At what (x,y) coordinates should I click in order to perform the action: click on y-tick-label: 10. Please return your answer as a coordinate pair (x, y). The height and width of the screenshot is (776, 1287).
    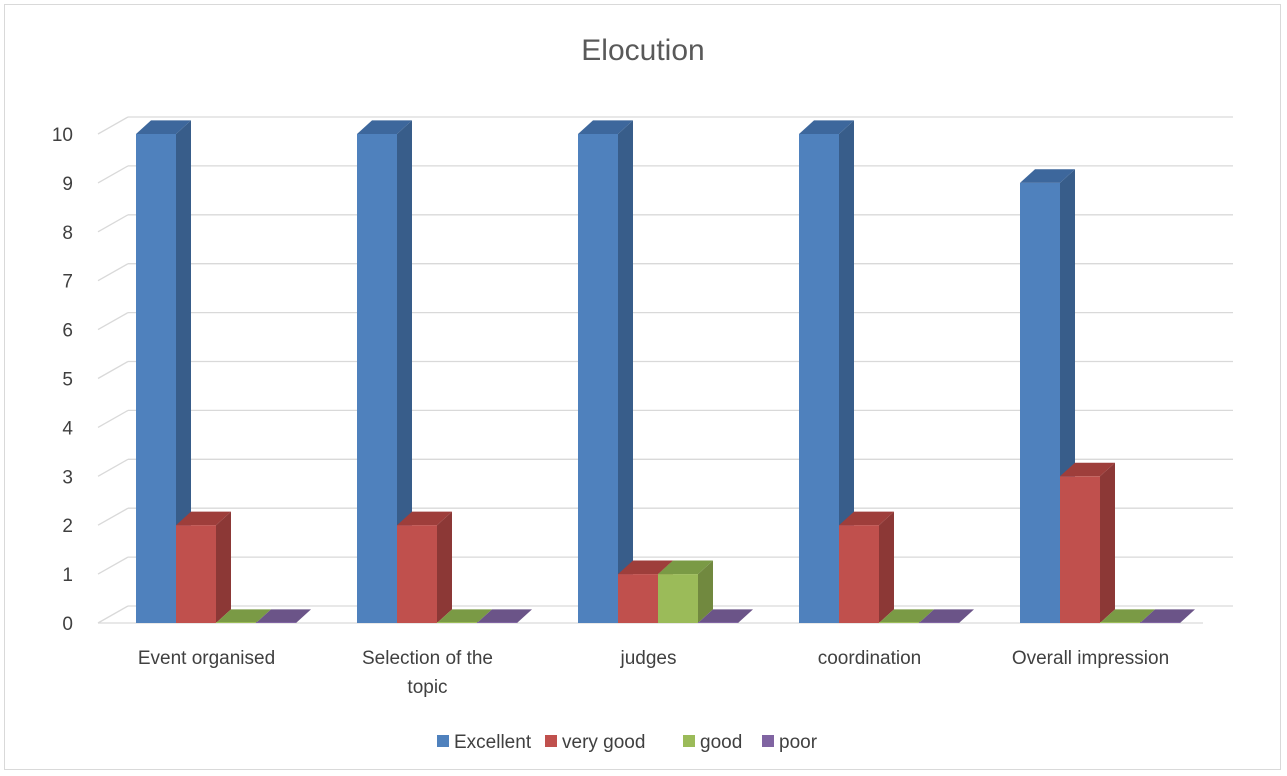
    Looking at the image, I should click on (62, 135).